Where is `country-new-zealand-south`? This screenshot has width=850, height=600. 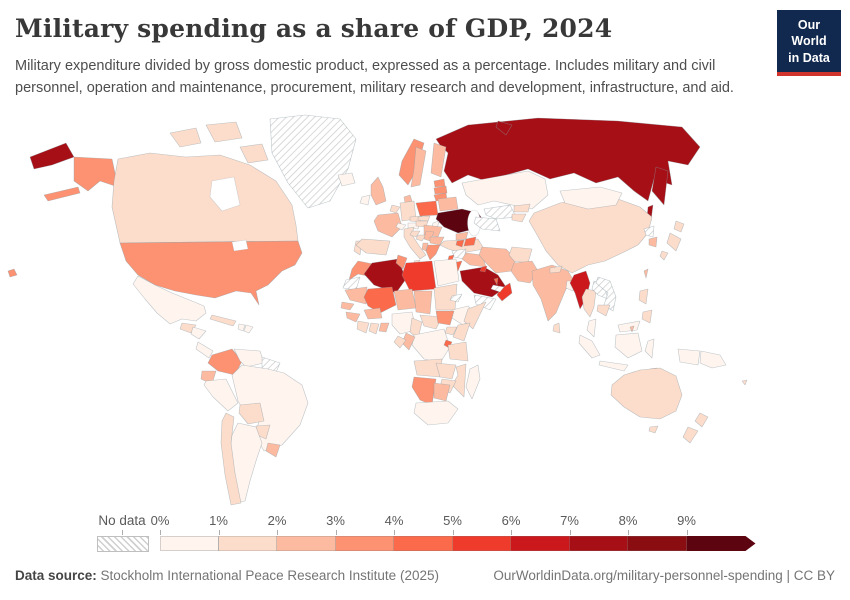 country-new-zealand-south is located at coordinates (690, 435).